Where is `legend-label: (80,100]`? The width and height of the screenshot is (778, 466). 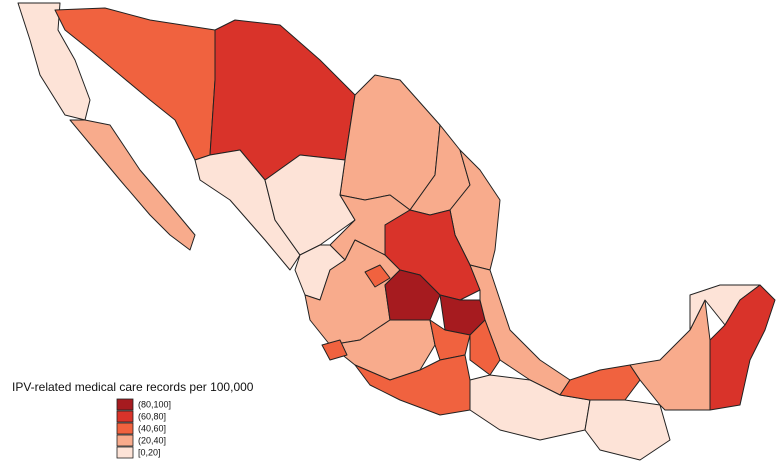 legend-label: (80,100] is located at coordinates (154, 404).